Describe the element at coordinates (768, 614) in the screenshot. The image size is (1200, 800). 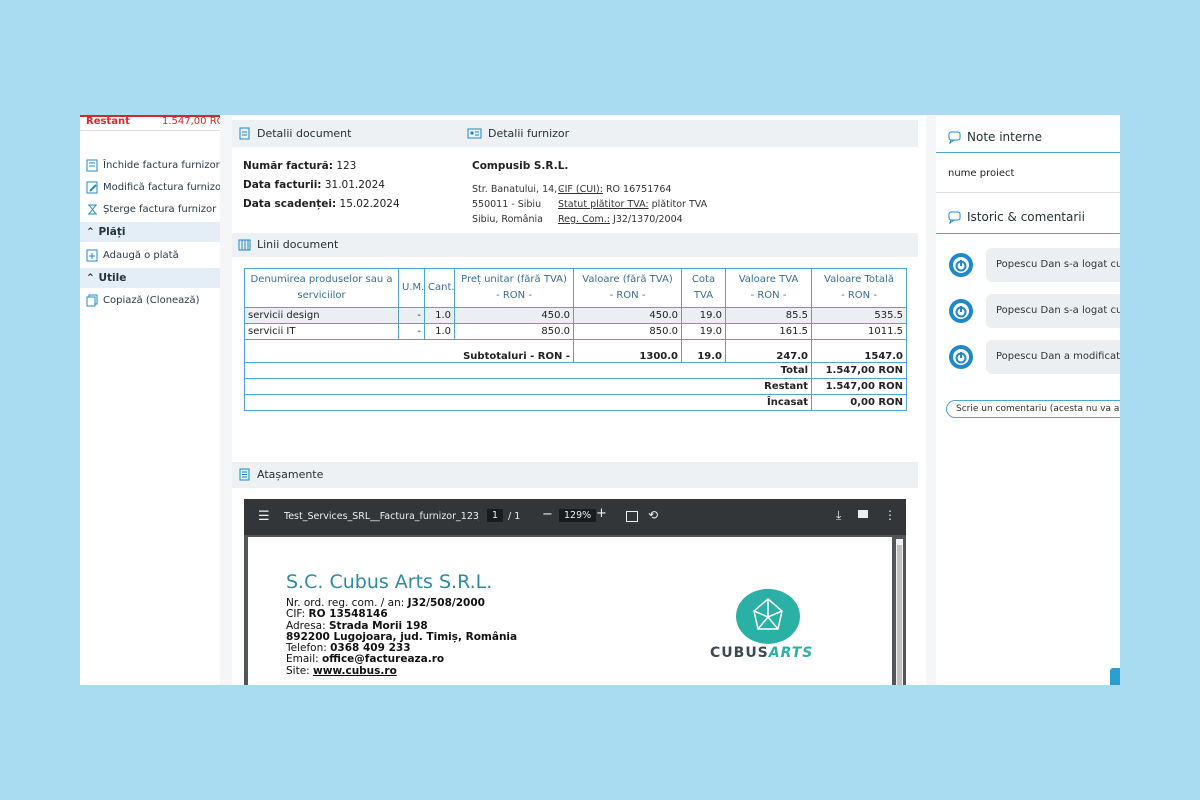
I see `logo-mark` at that location.